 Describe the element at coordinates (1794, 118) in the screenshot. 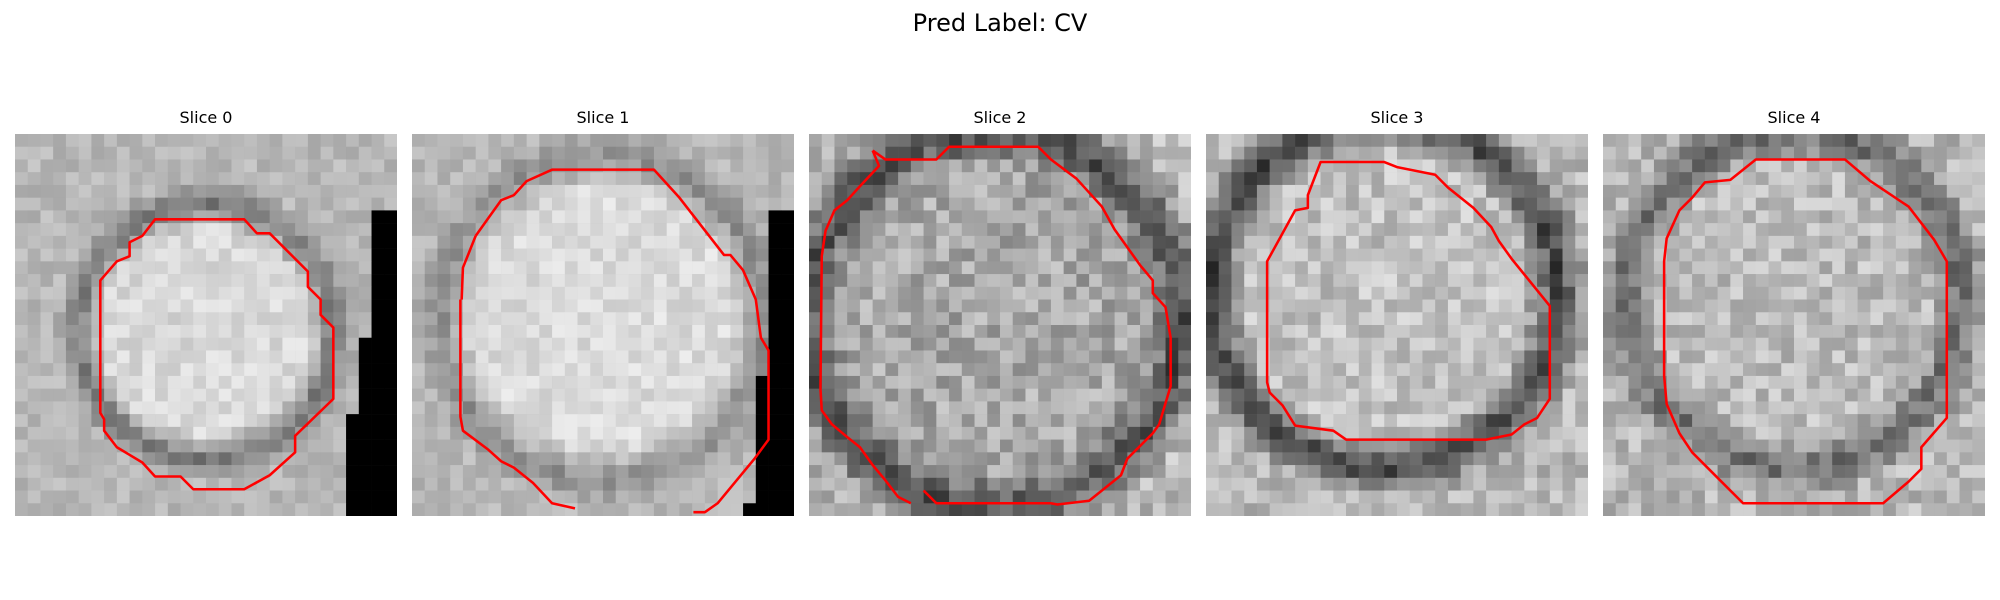

I see `slice-title: Slice 4` at that location.